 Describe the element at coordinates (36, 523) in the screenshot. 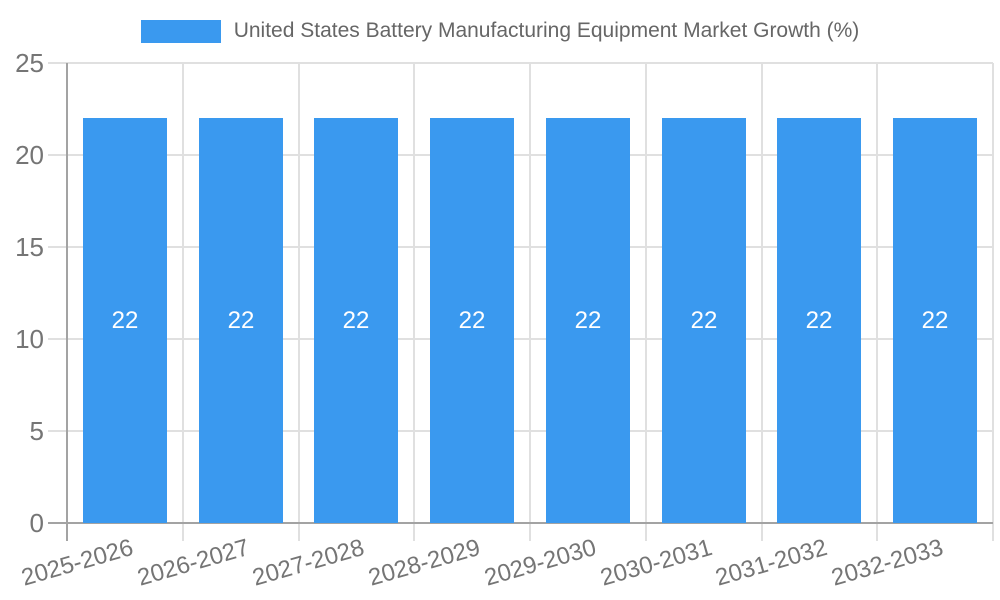

I see `y-tick-label: 0` at that location.